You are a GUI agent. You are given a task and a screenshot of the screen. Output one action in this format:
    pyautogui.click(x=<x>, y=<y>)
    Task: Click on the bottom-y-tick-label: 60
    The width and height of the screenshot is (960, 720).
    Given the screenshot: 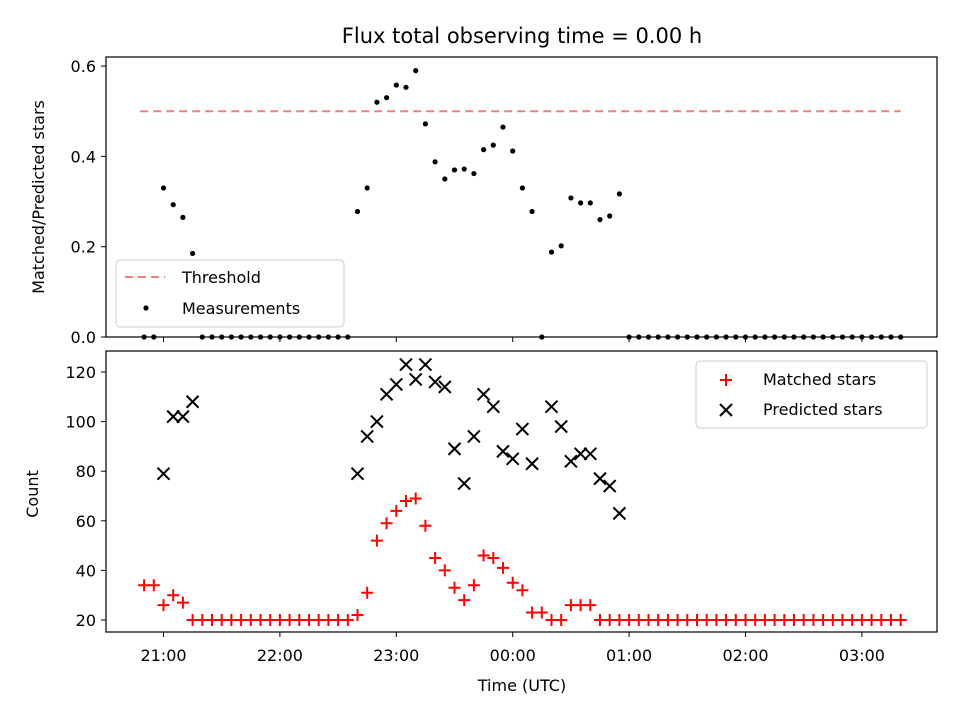 What is the action you would take?
    pyautogui.click(x=86, y=521)
    